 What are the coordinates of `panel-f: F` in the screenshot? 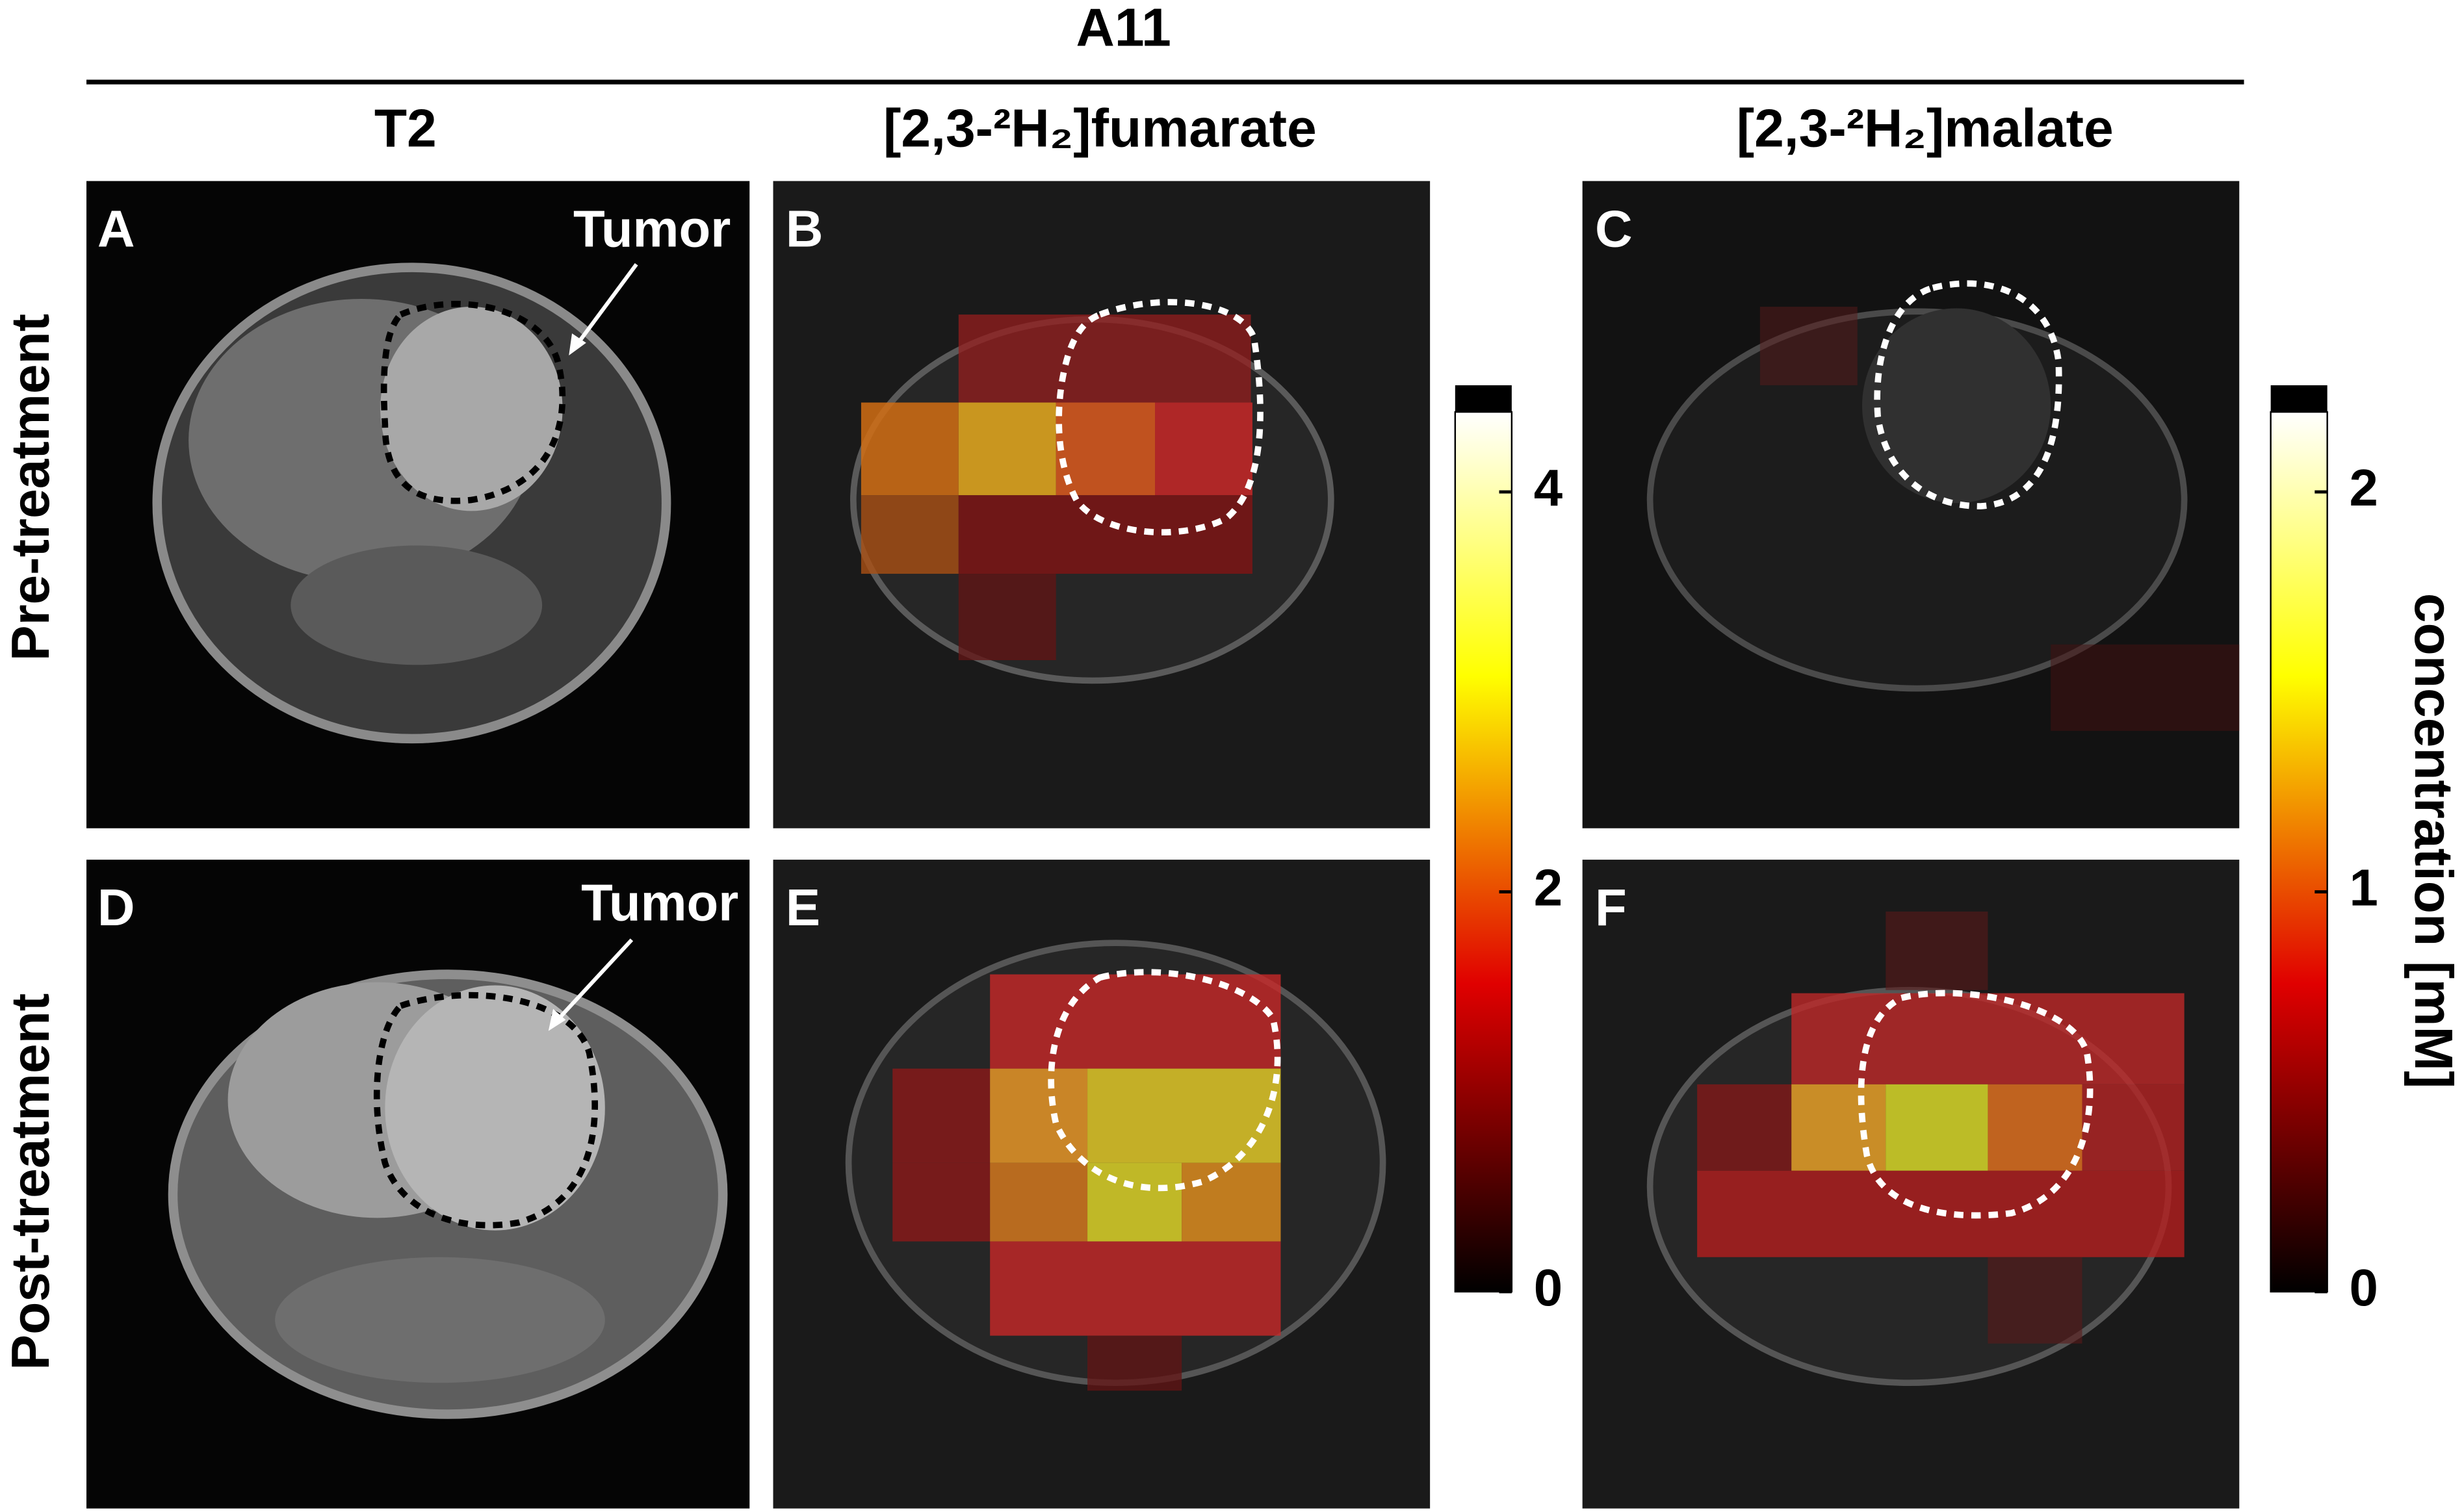 It's located at (1911, 1184).